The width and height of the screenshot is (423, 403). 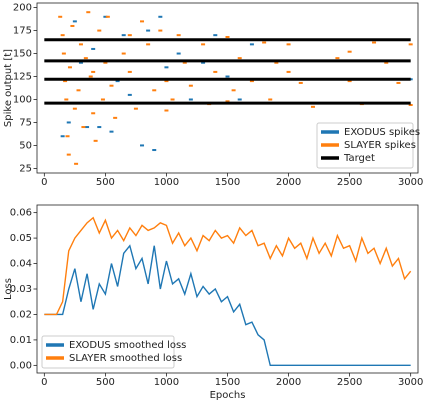 What do you see at coordinates (22, 99) in the screenshot?
I see `y-tick-label: 100` at bounding box center [22, 99].